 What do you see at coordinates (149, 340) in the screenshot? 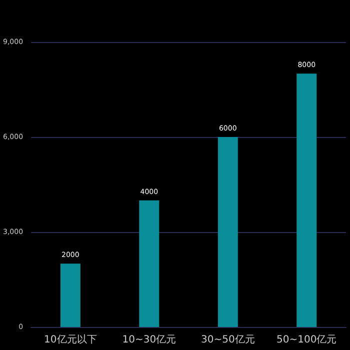
I see `x-tick-label: 10~30亿元` at bounding box center [149, 340].